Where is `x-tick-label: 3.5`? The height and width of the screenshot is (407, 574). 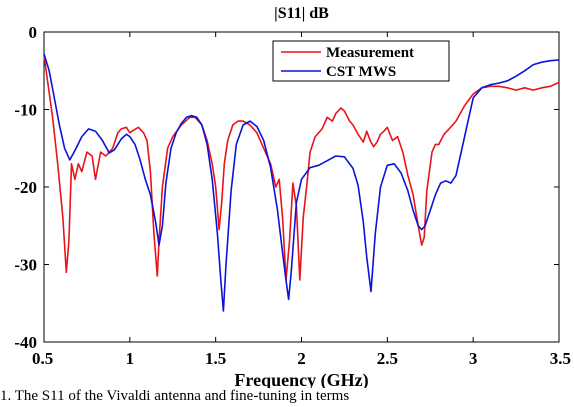
x-tick-label: 3.5 is located at coordinates (560, 358).